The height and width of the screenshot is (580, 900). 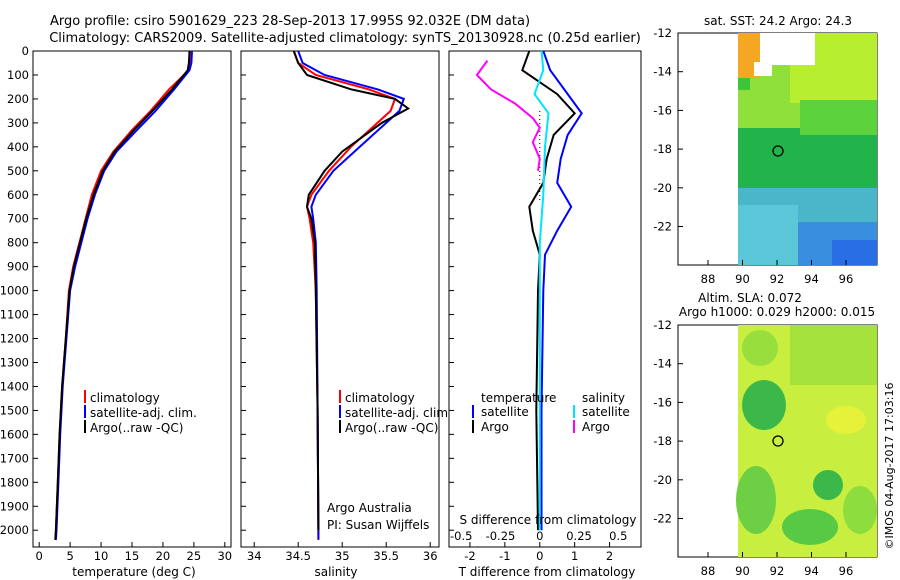 What do you see at coordinates (125, 398) in the screenshot?
I see `legend-climatology-label: climatology` at bounding box center [125, 398].